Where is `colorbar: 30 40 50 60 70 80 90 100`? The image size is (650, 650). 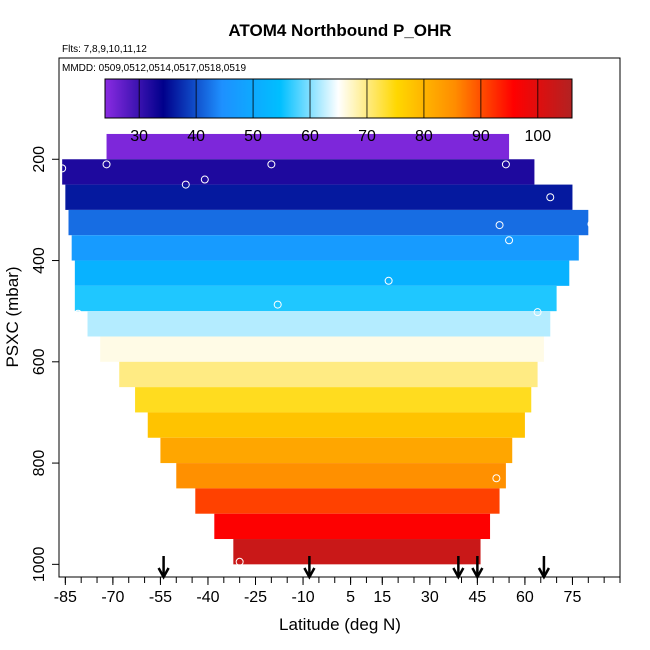 colorbar: 30 40 50 60 70 80 90 100 is located at coordinates (338, 111).